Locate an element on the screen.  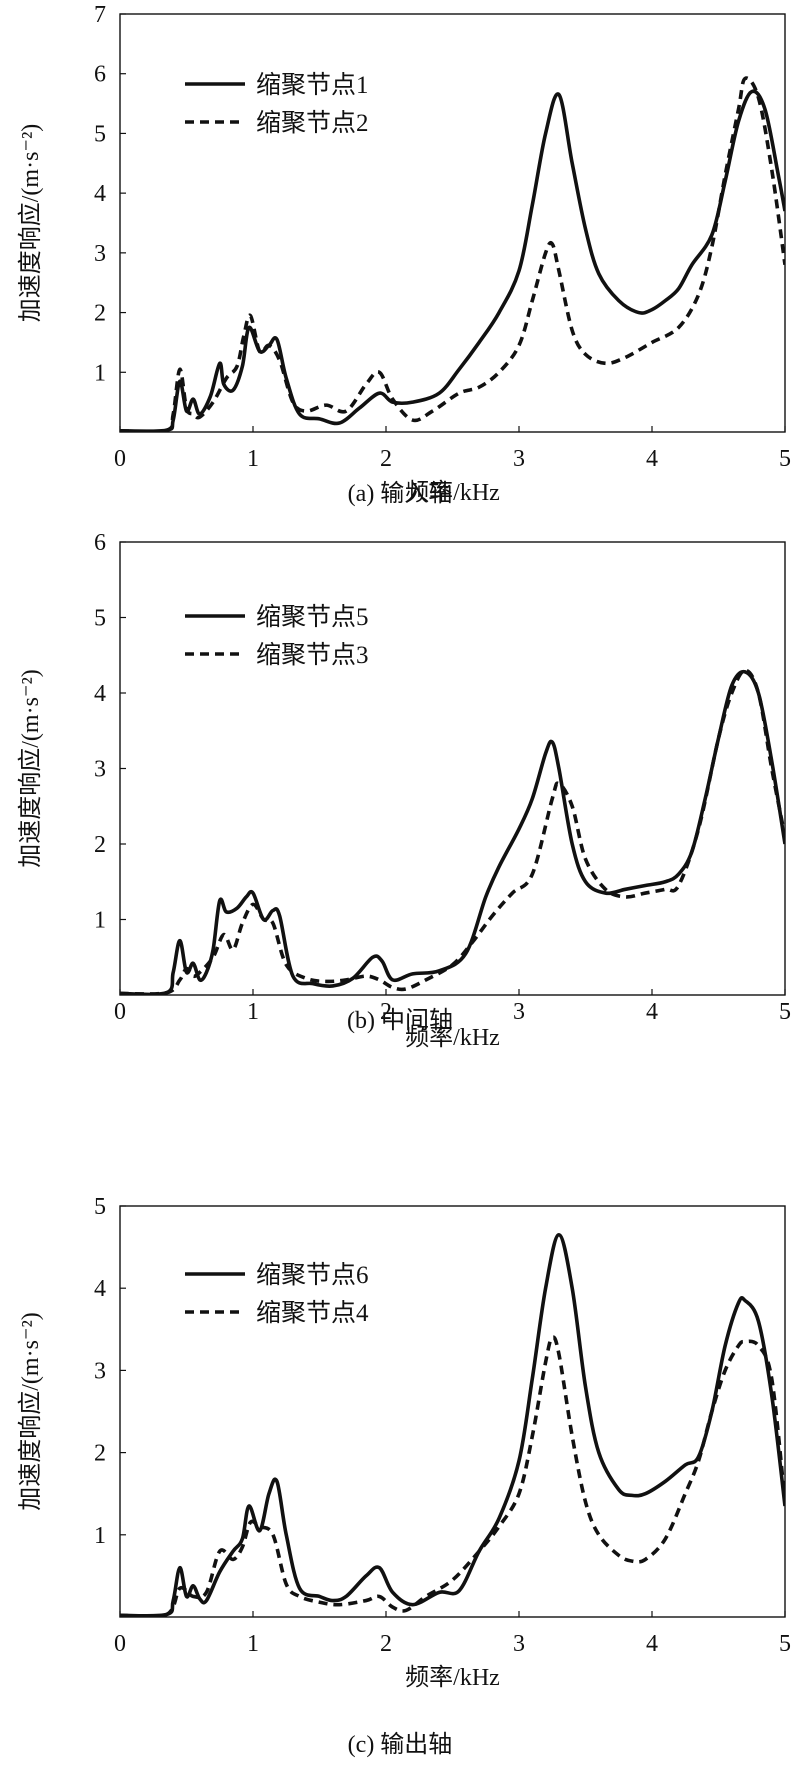
legend-label: 缩聚节点4 is located at coordinates (312, 1313).